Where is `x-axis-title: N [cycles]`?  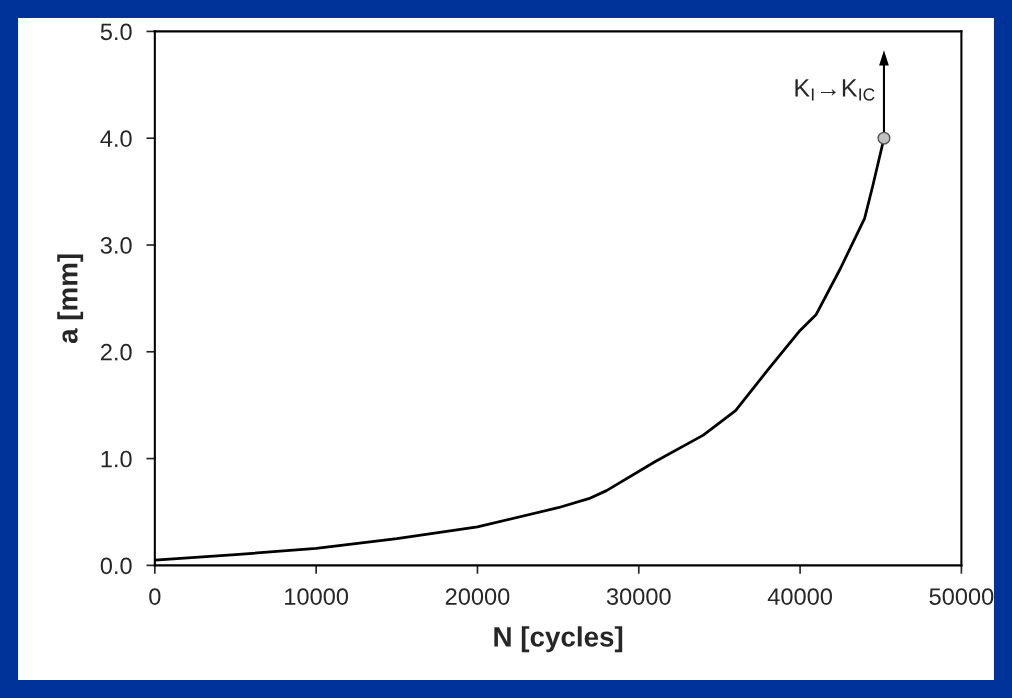 x-axis-title: N [cycles] is located at coordinates (558, 639).